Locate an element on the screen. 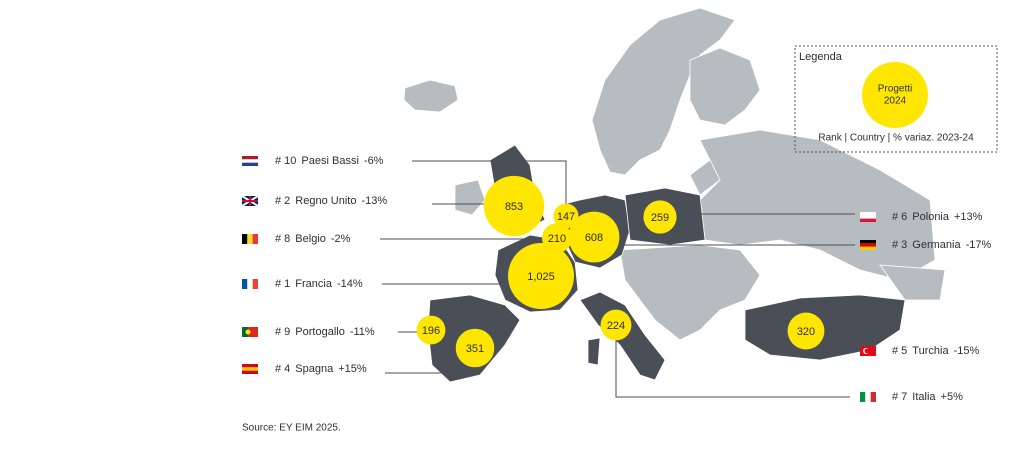 This screenshot has height=454, width=1024. bubble-label: 1,025 is located at coordinates (541, 277).